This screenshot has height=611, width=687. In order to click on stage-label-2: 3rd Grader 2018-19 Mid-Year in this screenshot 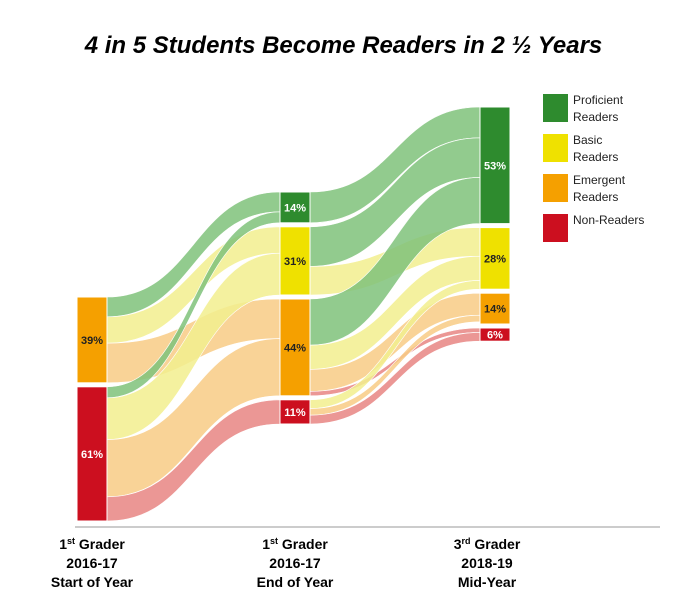, I will do `click(487, 563)`.